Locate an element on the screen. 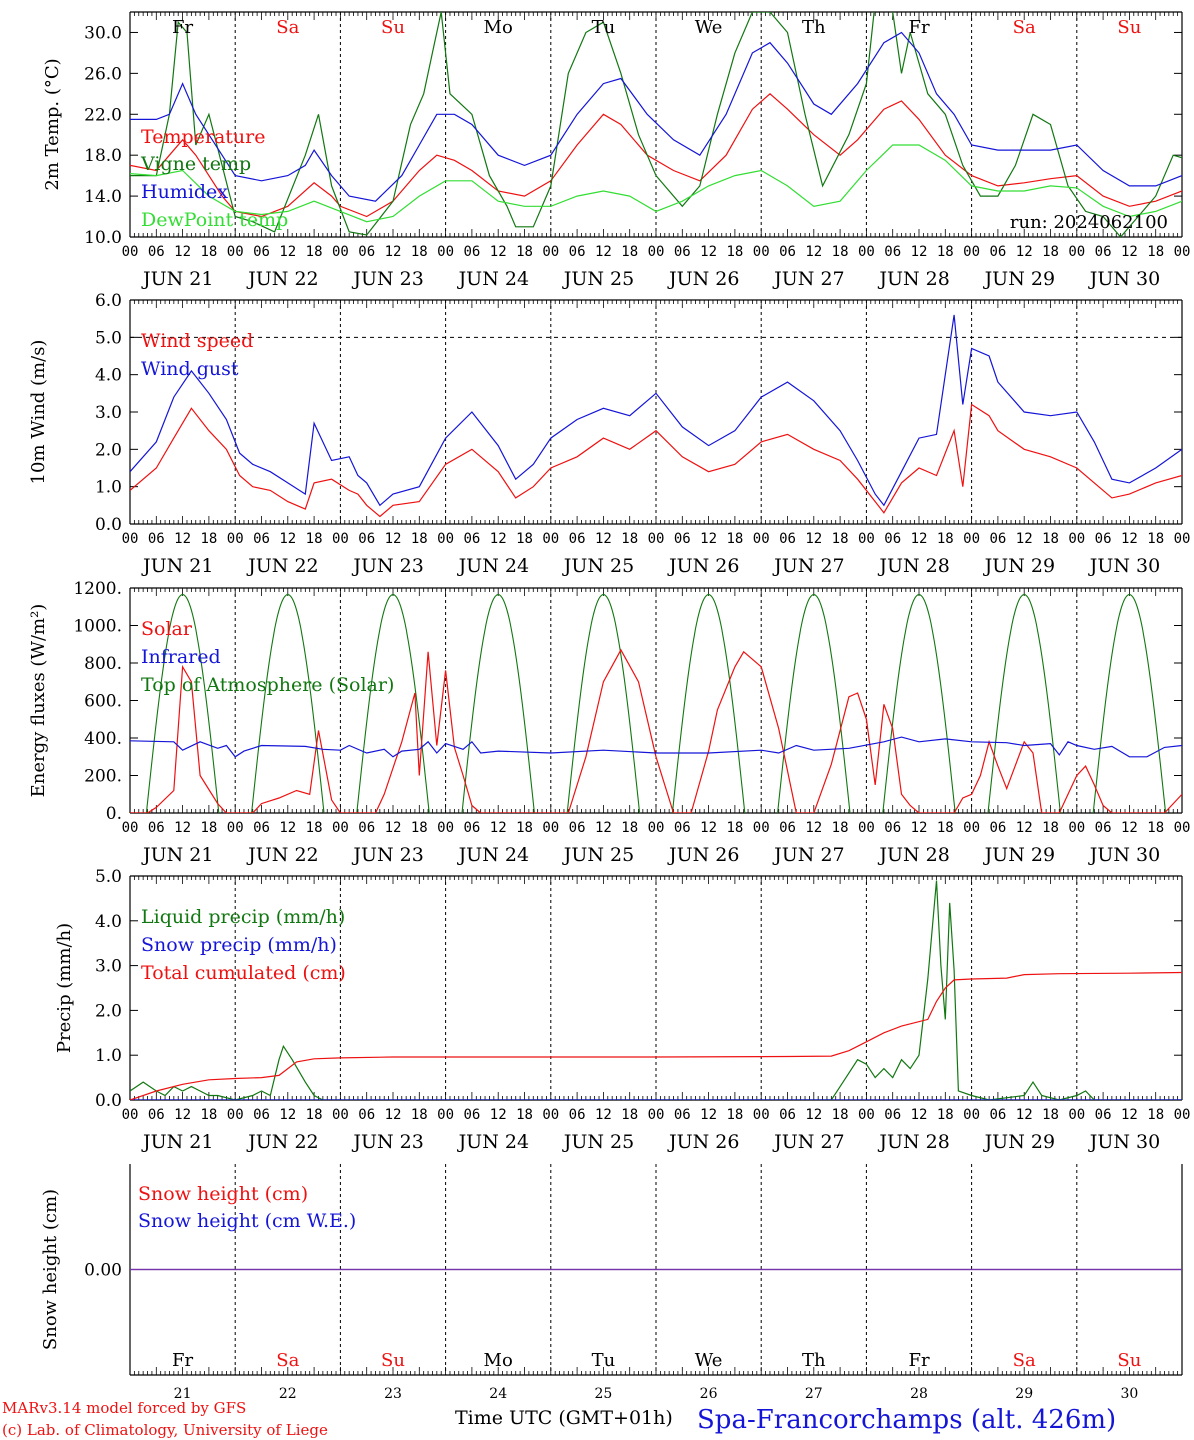  x-axis-label: Time UTC (GMT+01h) is located at coordinates (564, 1418).